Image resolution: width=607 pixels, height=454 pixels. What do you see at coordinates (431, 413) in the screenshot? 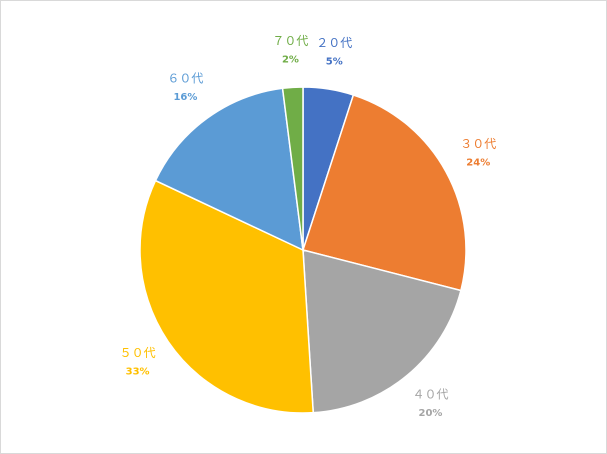
I see `slice-value-label: 20%` at bounding box center [431, 413].